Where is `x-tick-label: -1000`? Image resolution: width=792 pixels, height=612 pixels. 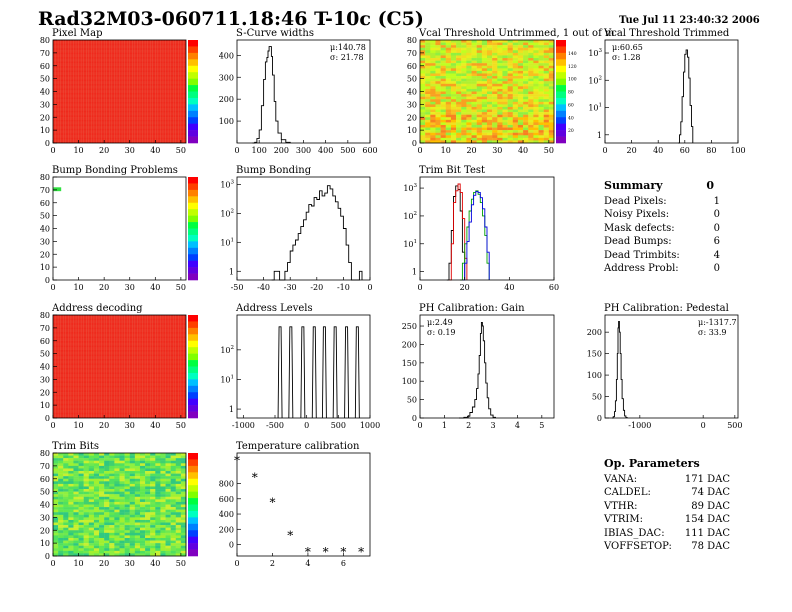 x-tick-label: -1000 is located at coordinates (639, 425).